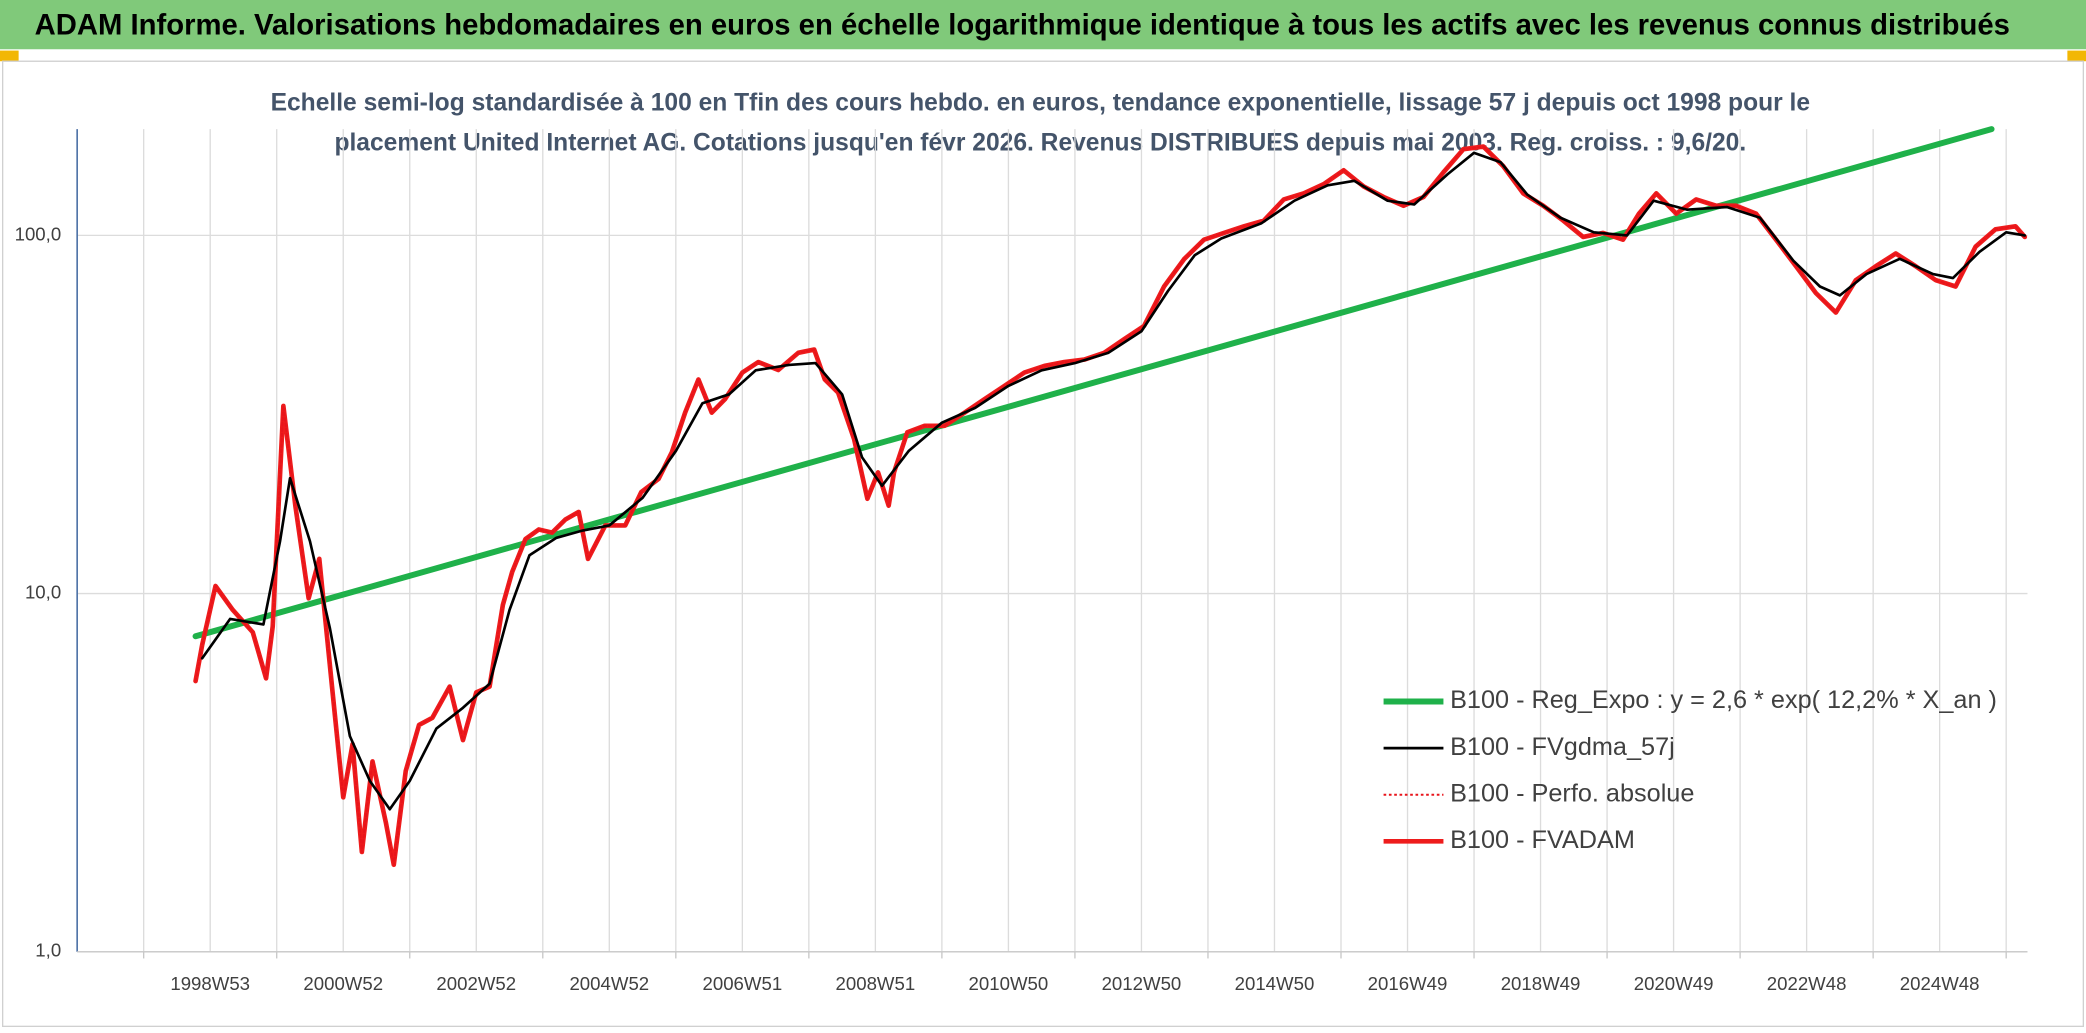 The image size is (2086, 1033). Describe the element at coordinates (1940, 983) in the screenshot. I see `x-tick-label: 2024W48` at that location.